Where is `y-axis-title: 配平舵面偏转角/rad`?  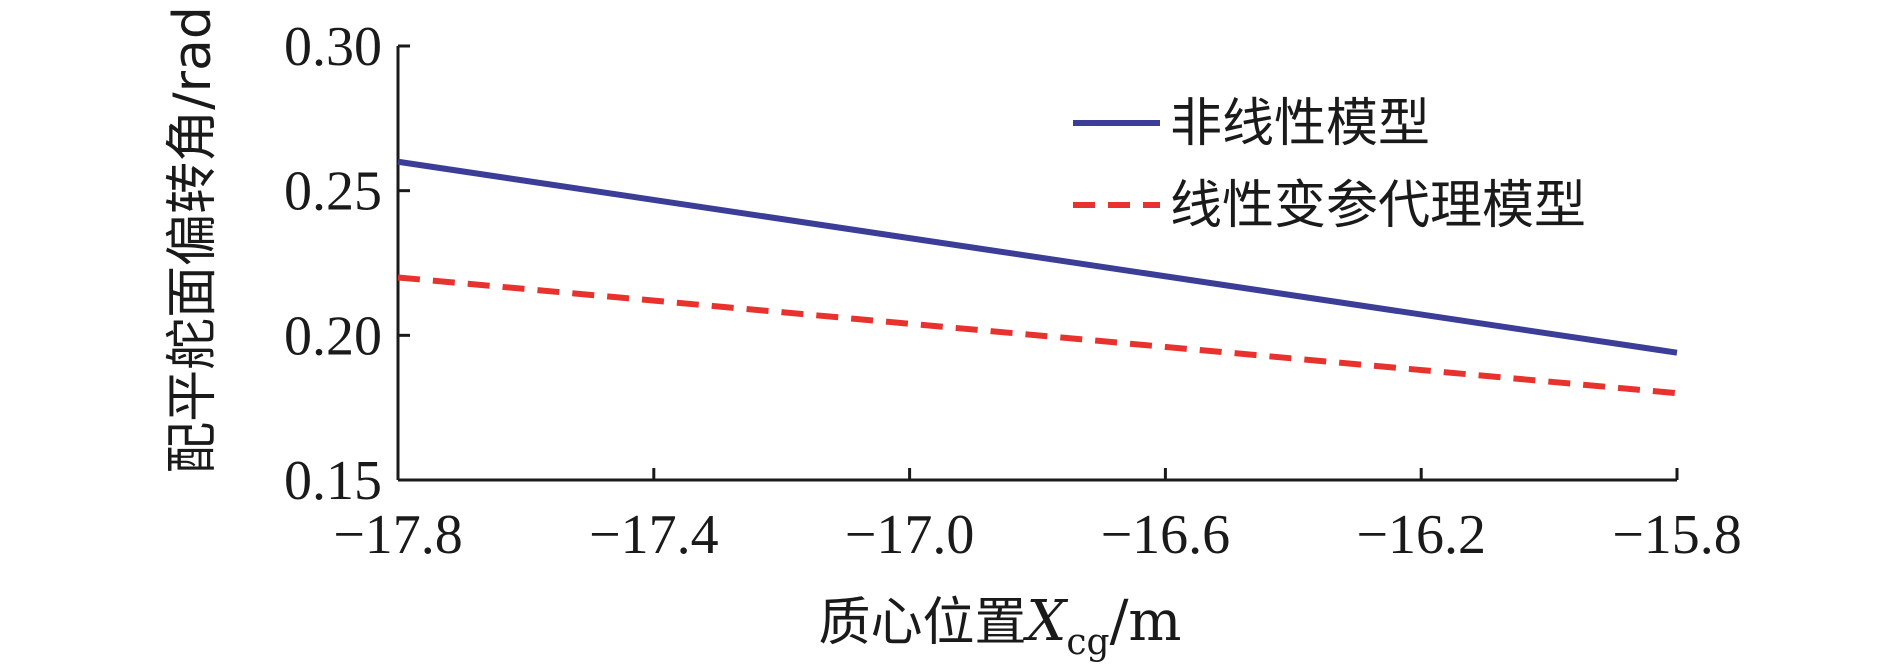 y-axis-title: 配平舵面偏转角/rad is located at coordinates (193, 240).